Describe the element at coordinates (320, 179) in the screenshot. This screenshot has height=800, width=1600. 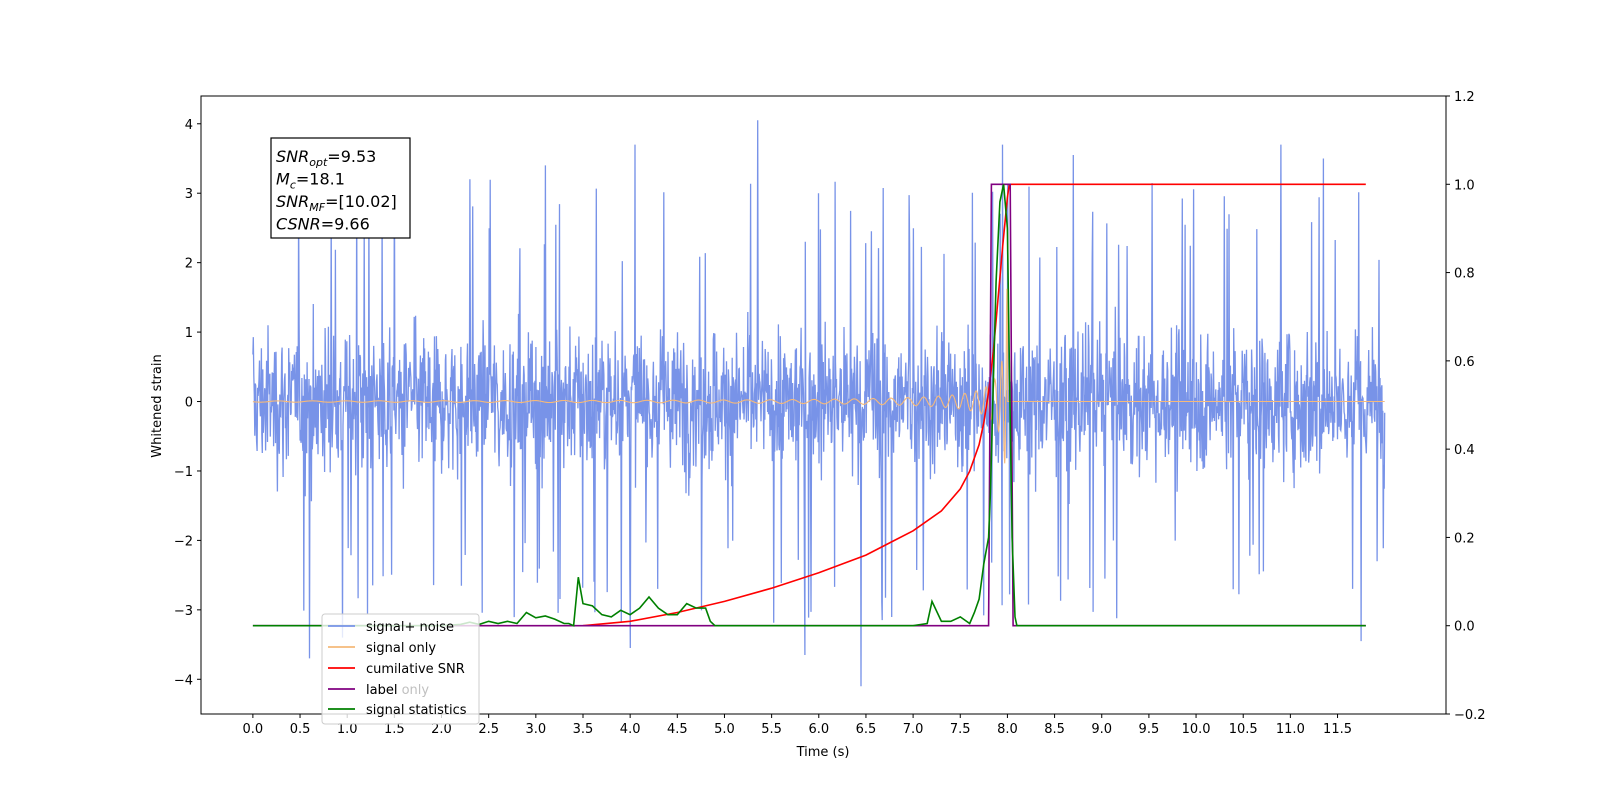
I see `info-value: =18.1` at that location.